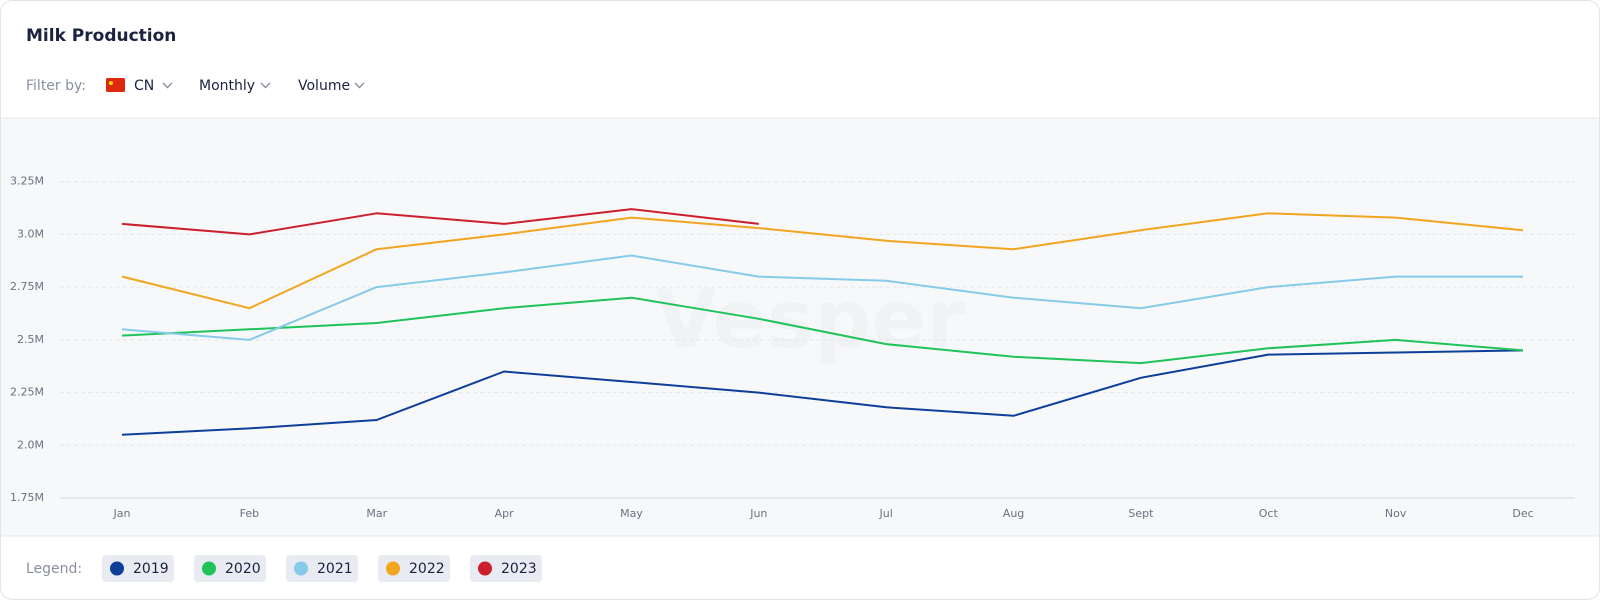 The image size is (1600, 600). Describe the element at coordinates (1522, 513) in the screenshot. I see `x-tick-label: Dec` at that location.